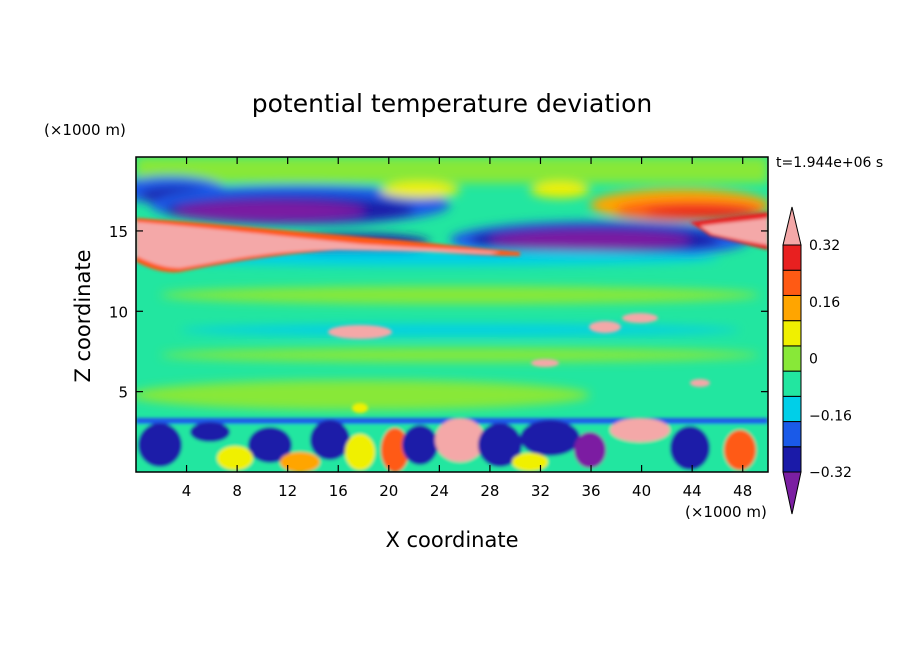 Image resolution: width=904 pixels, height=654 pixels. Describe the element at coordinates (742, 491) in the screenshot. I see `x-tick-label: 48` at that location.